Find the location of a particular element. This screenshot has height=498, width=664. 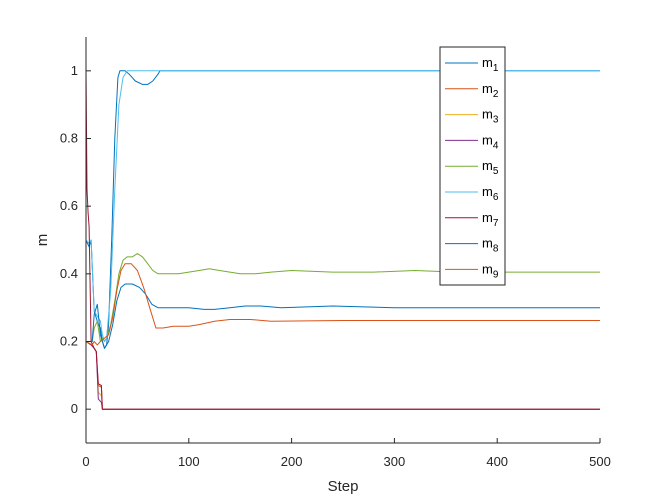

legend-label: m7 is located at coordinates (490, 219).